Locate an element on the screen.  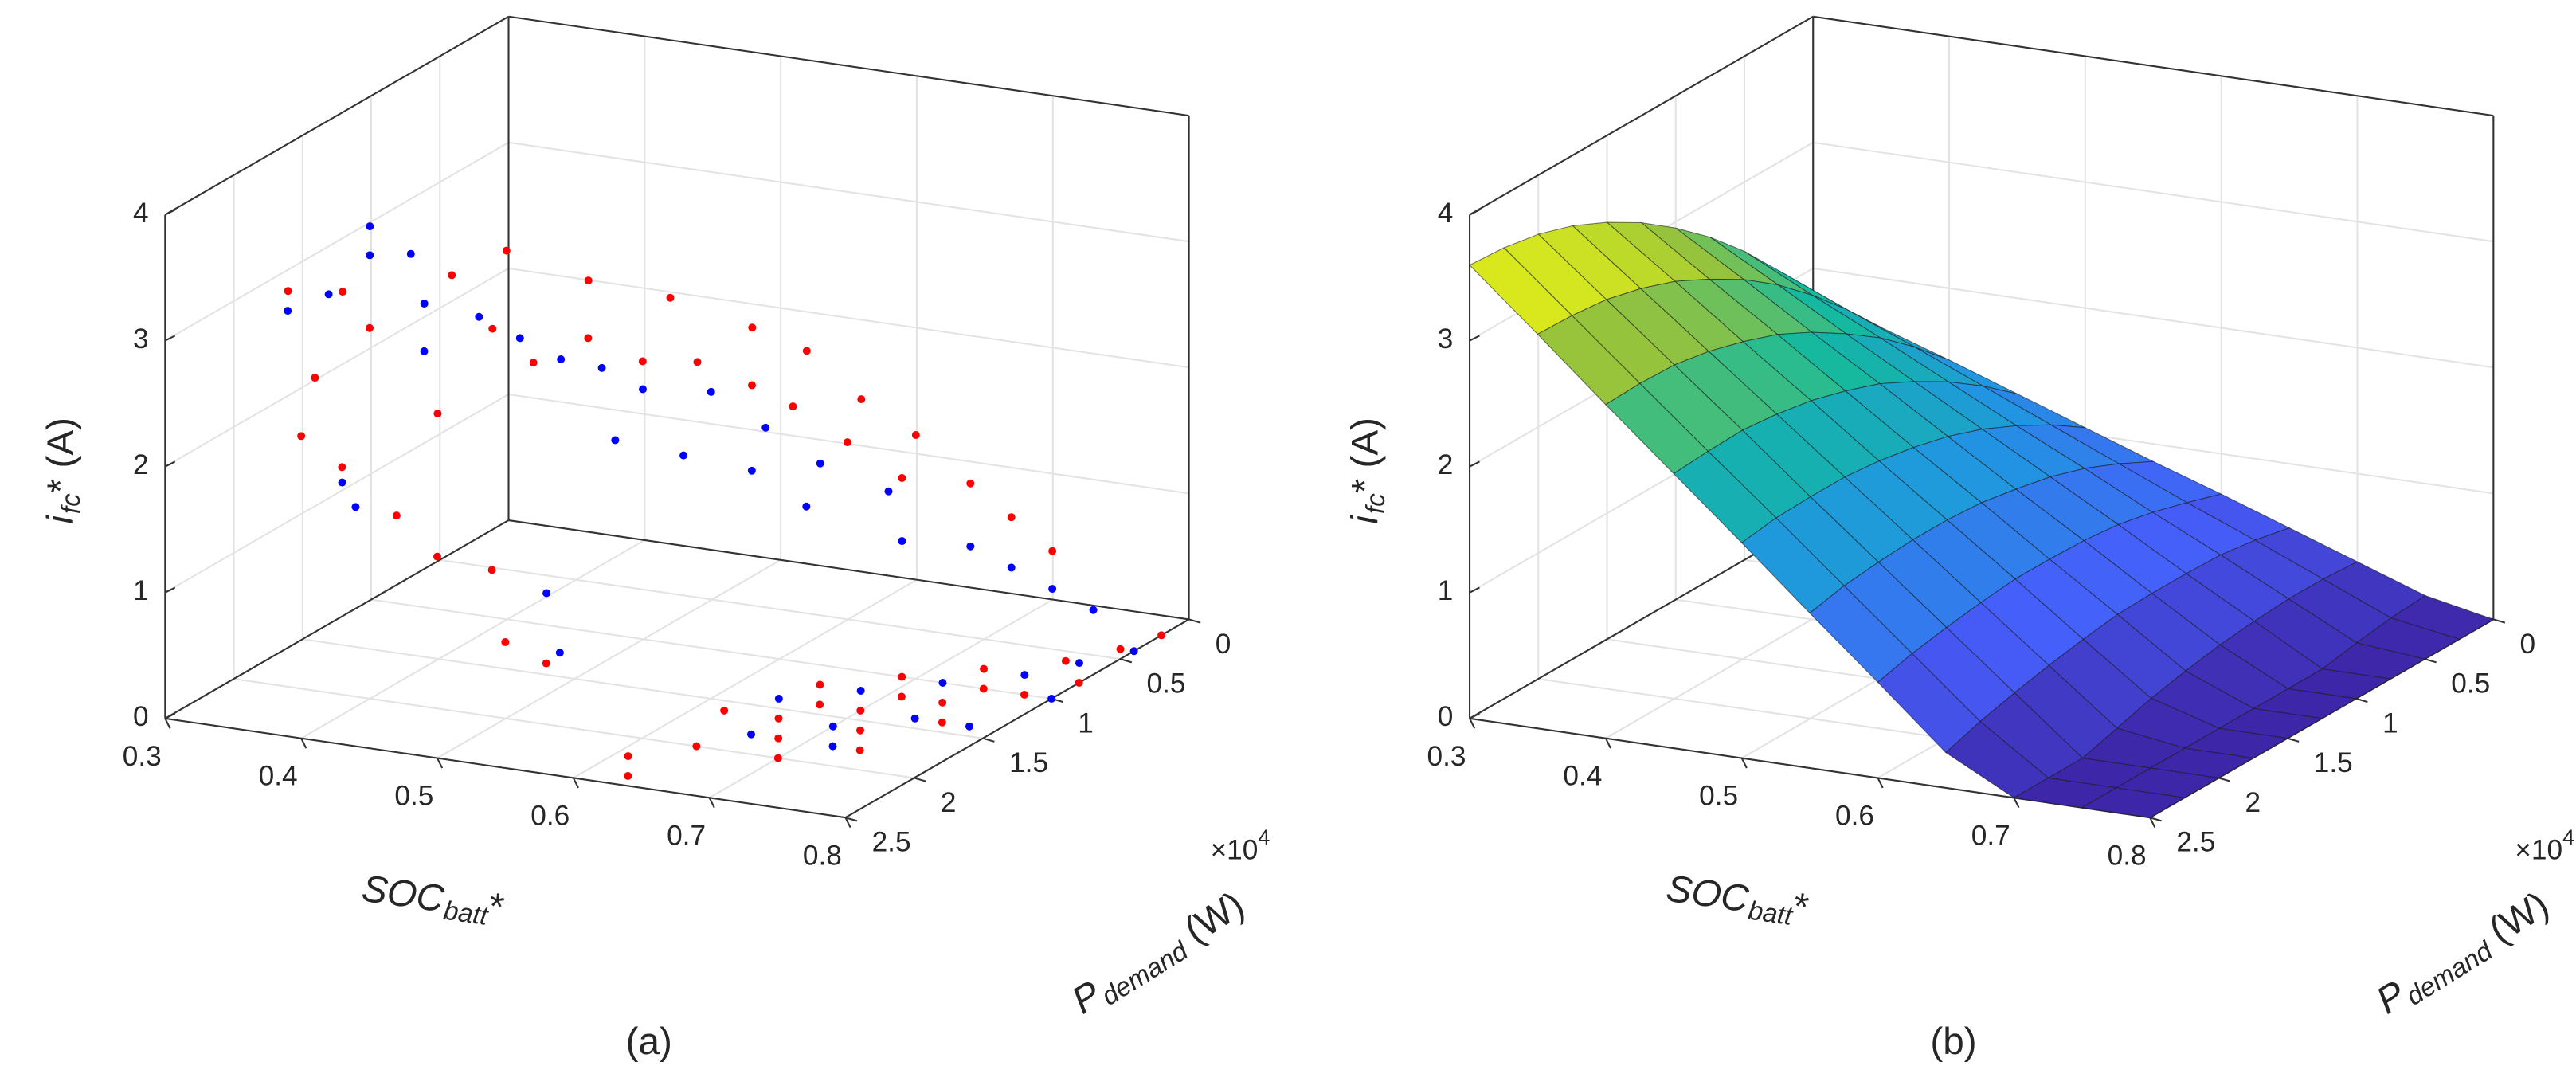
label-main: P is located at coordinates (2391, 998).